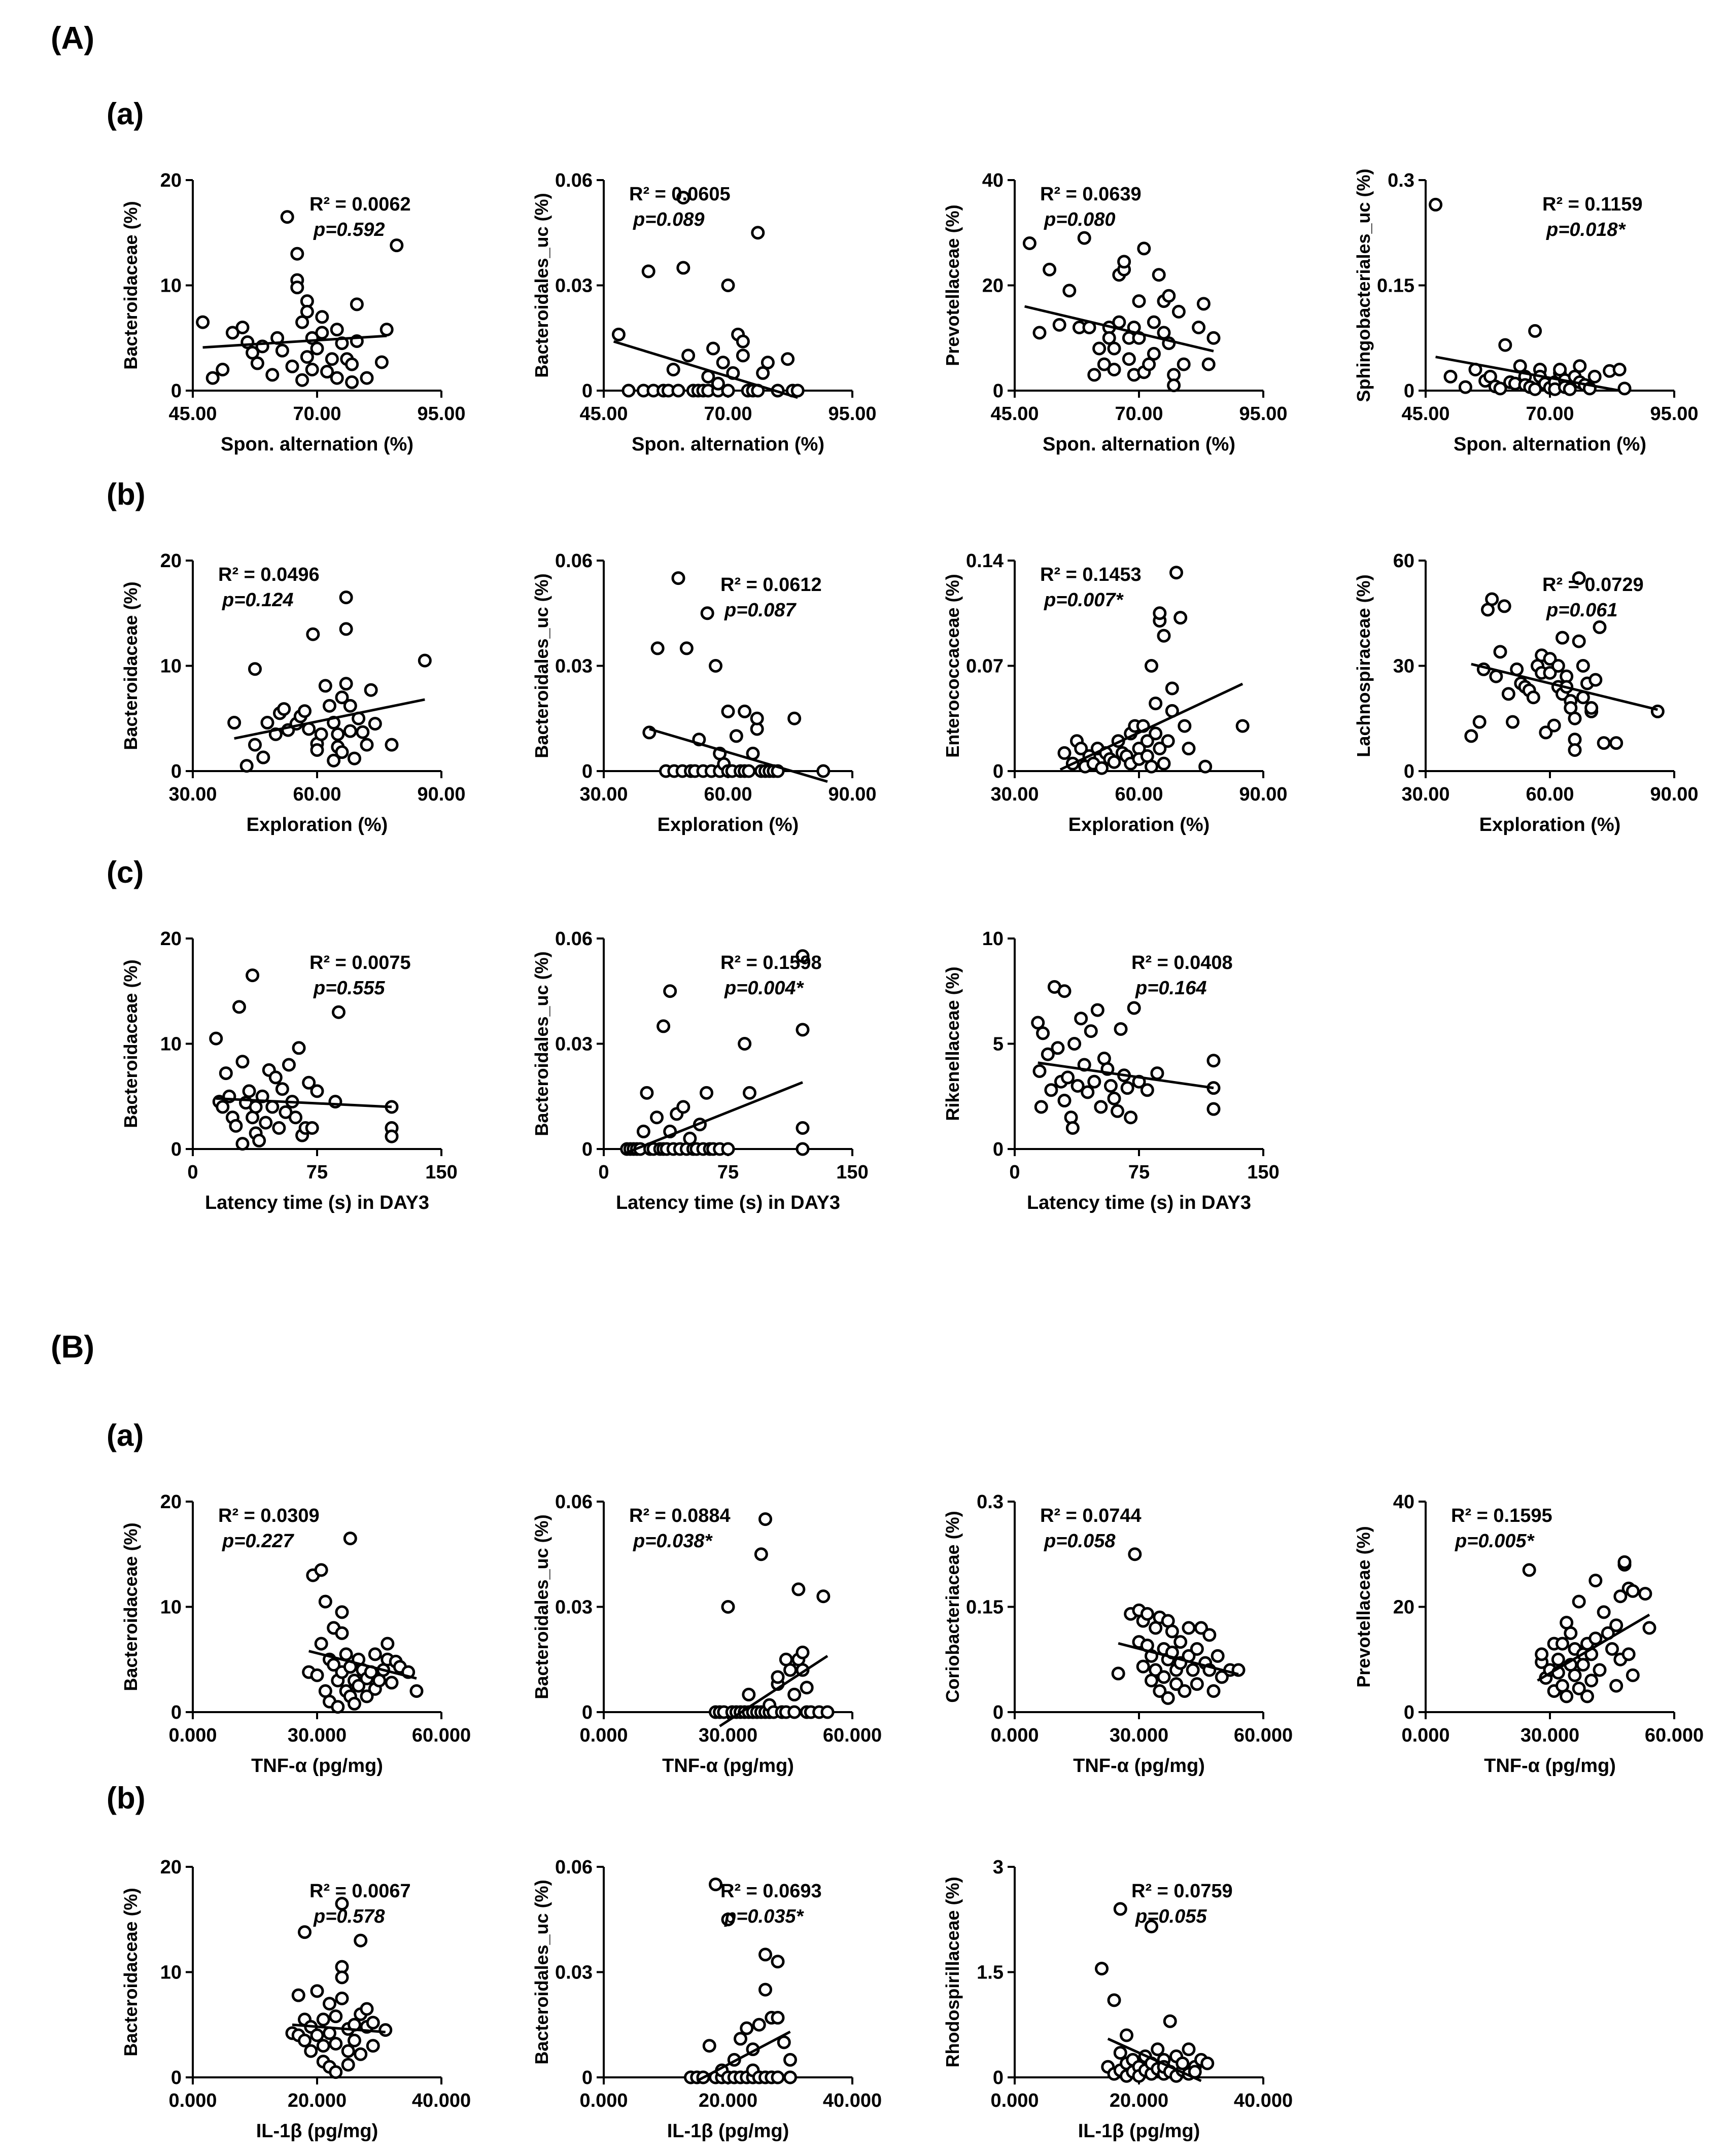 This screenshot has width=1727, height=2156. Describe the element at coordinates (1139, 414) in the screenshot. I see `x-tick-label: 70.00` at that location.